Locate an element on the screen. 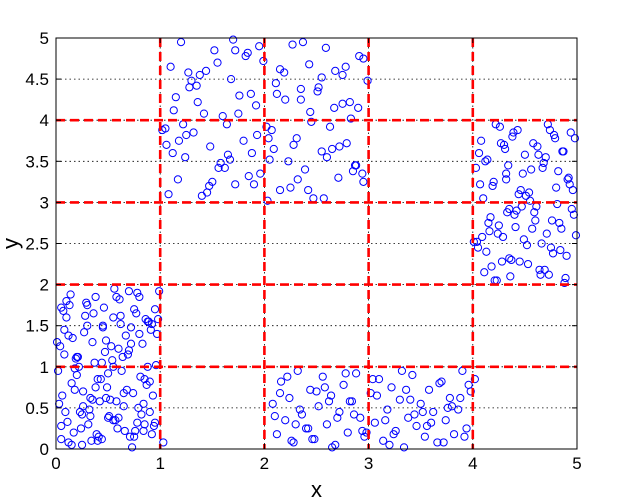 This screenshot has height=504, width=641. y-tick-label: 3.5 is located at coordinates (37, 161).